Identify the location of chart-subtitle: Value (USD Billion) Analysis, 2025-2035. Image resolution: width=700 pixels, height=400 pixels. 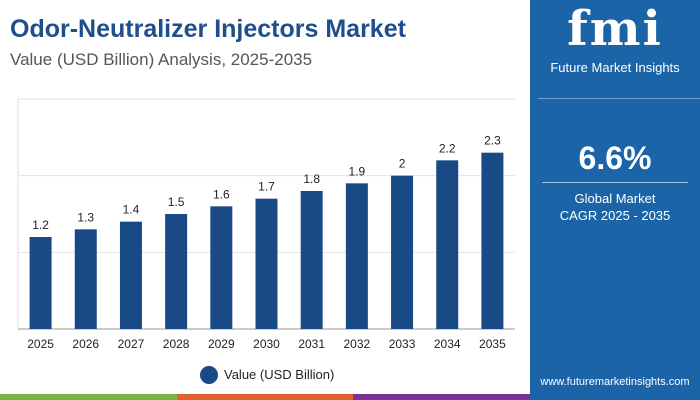
(161, 59).